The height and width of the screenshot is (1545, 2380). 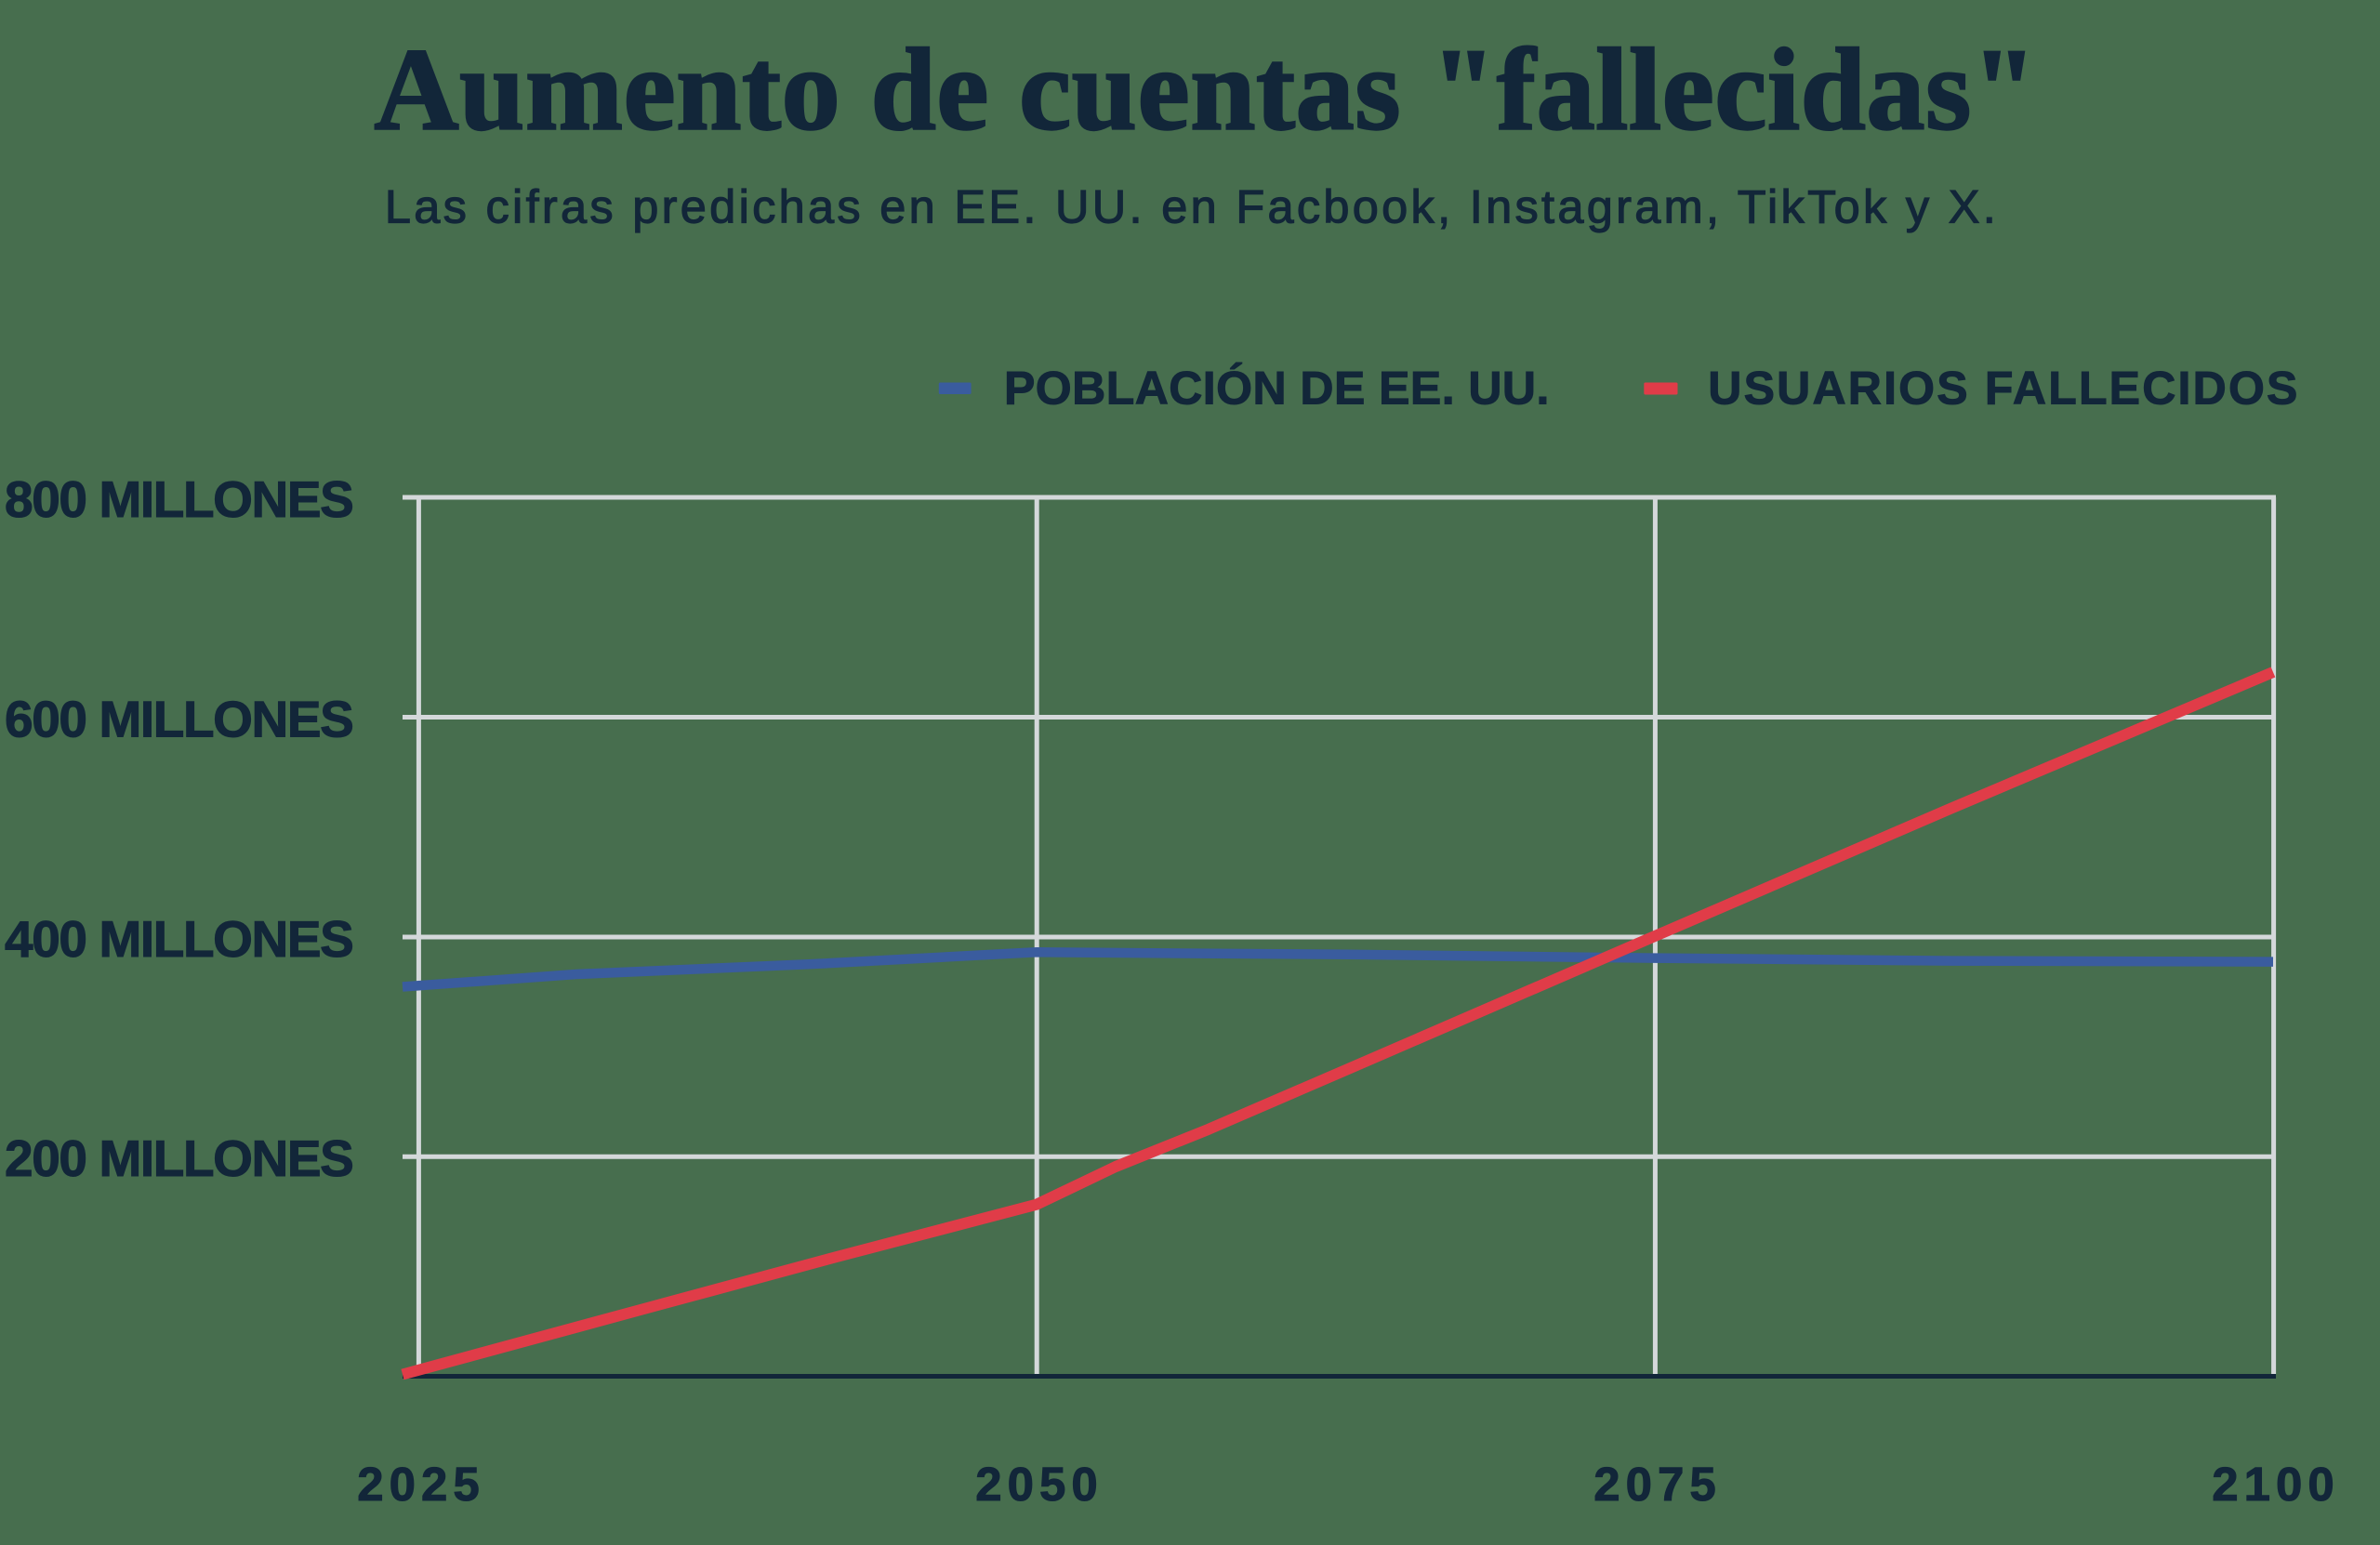 I want to click on svg-text: 600 MILLONES, so click(x=178, y=719).